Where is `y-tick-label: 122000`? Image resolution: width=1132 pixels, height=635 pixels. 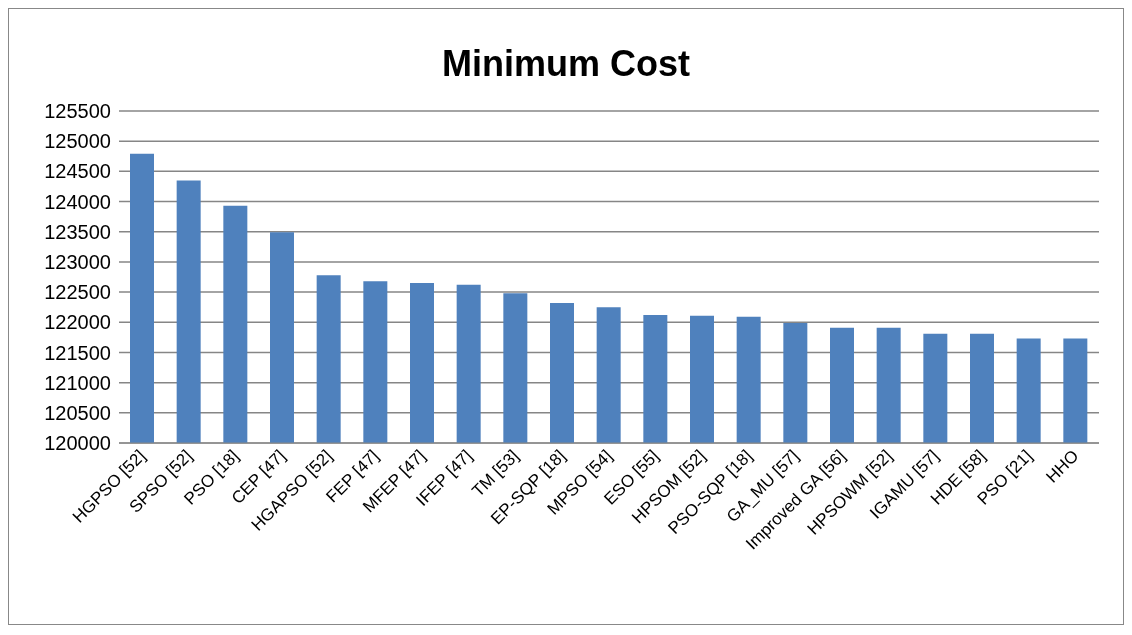
y-tick-label: 122000 is located at coordinates (77, 322).